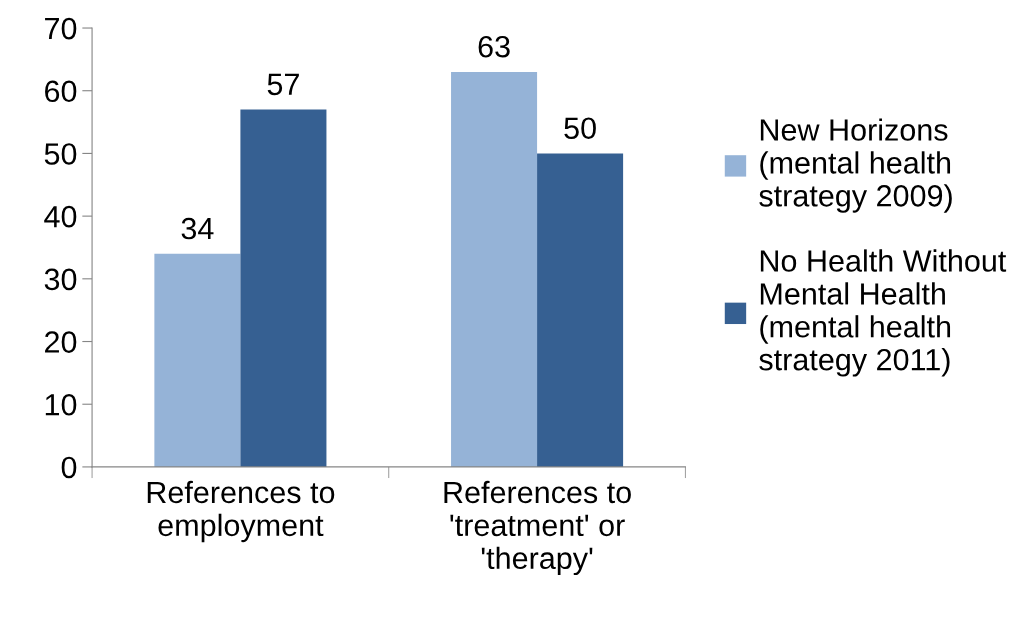 The image size is (1023, 637). I want to click on y-tick-label: 70, so click(61, 28).